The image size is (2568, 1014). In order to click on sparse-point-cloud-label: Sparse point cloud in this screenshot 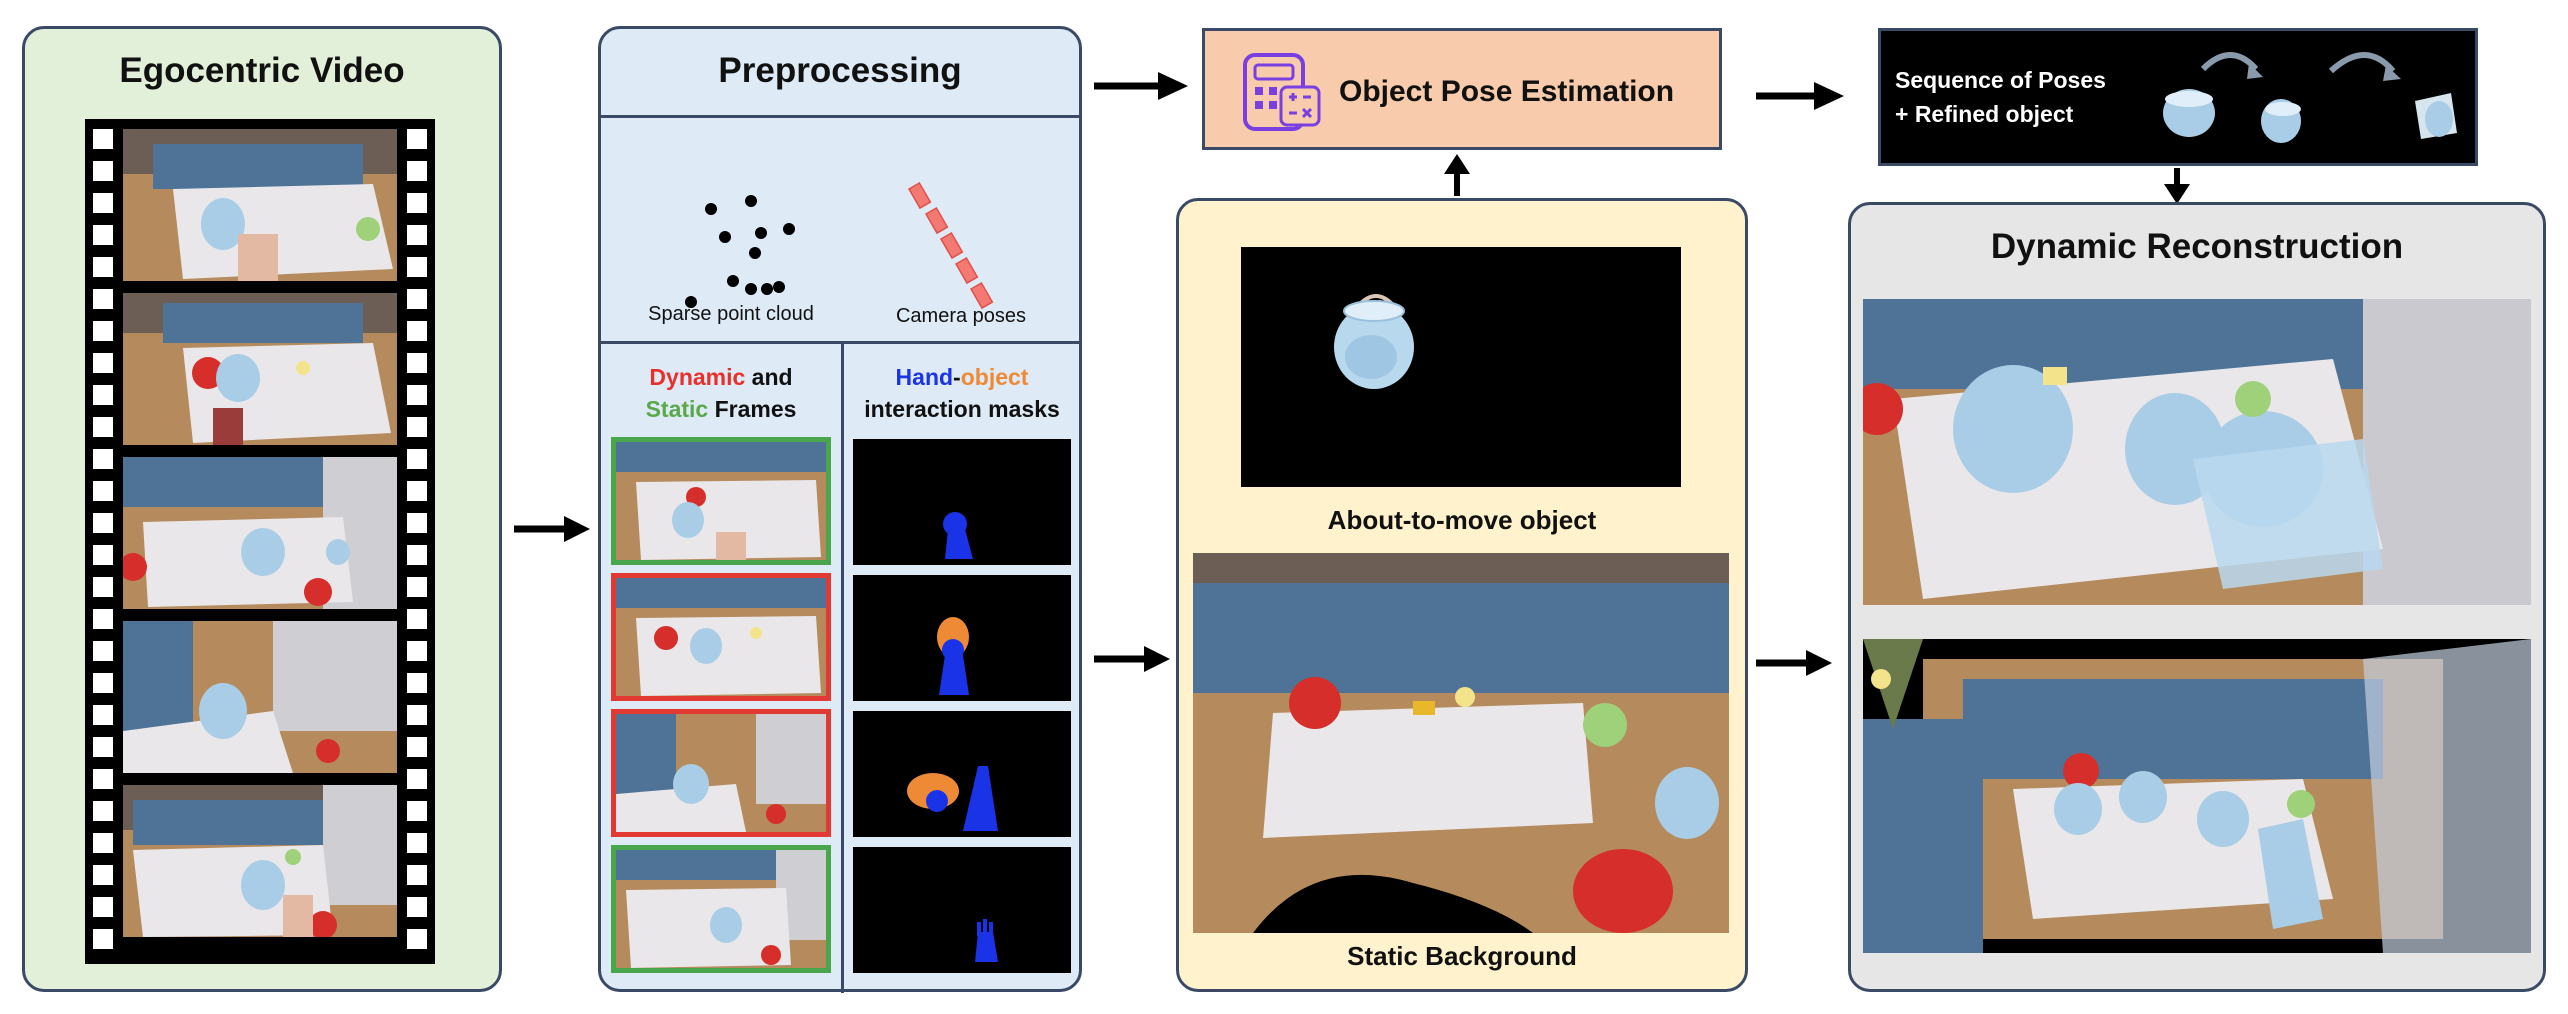, I will do `click(731, 314)`.